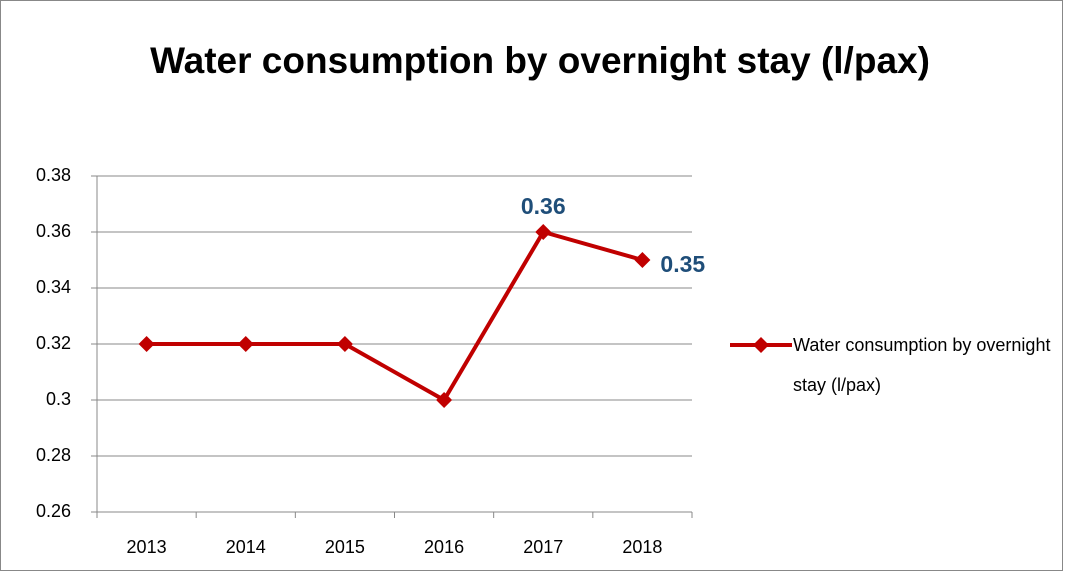 Image resolution: width=1065 pixels, height=573 pixels. I want to click on x-tick-label: 2014, so click(246, 547).